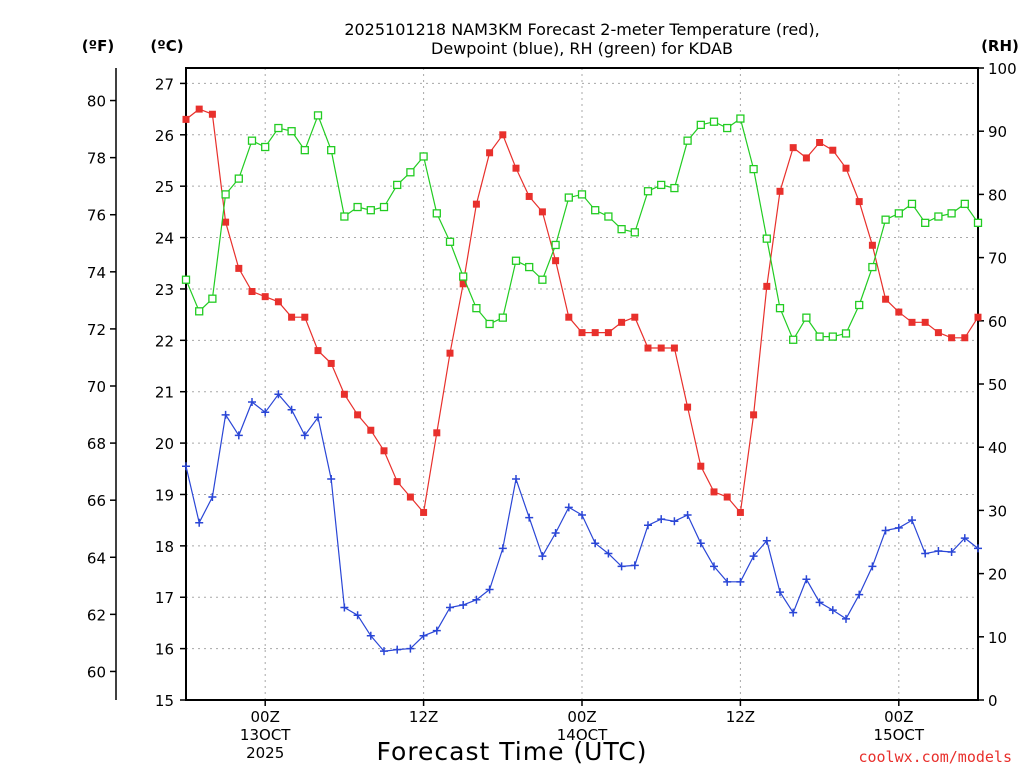 This screenshot has height=768, width=1024. Describe the element at coordinates (166, 46) in the screenshot. I see `celsius-unit-label: (ºC)` at that location.